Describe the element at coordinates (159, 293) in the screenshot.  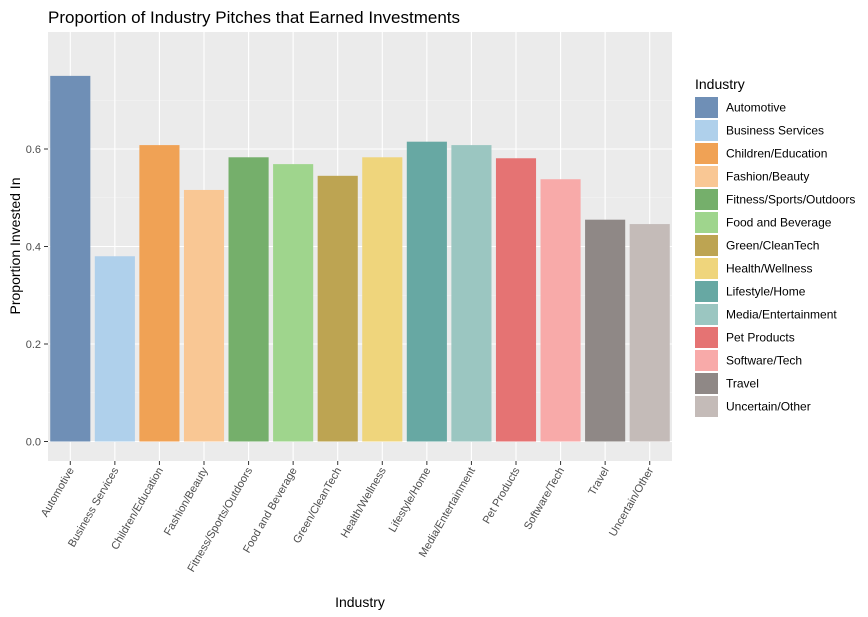
I see `bar-children-education` at that location.